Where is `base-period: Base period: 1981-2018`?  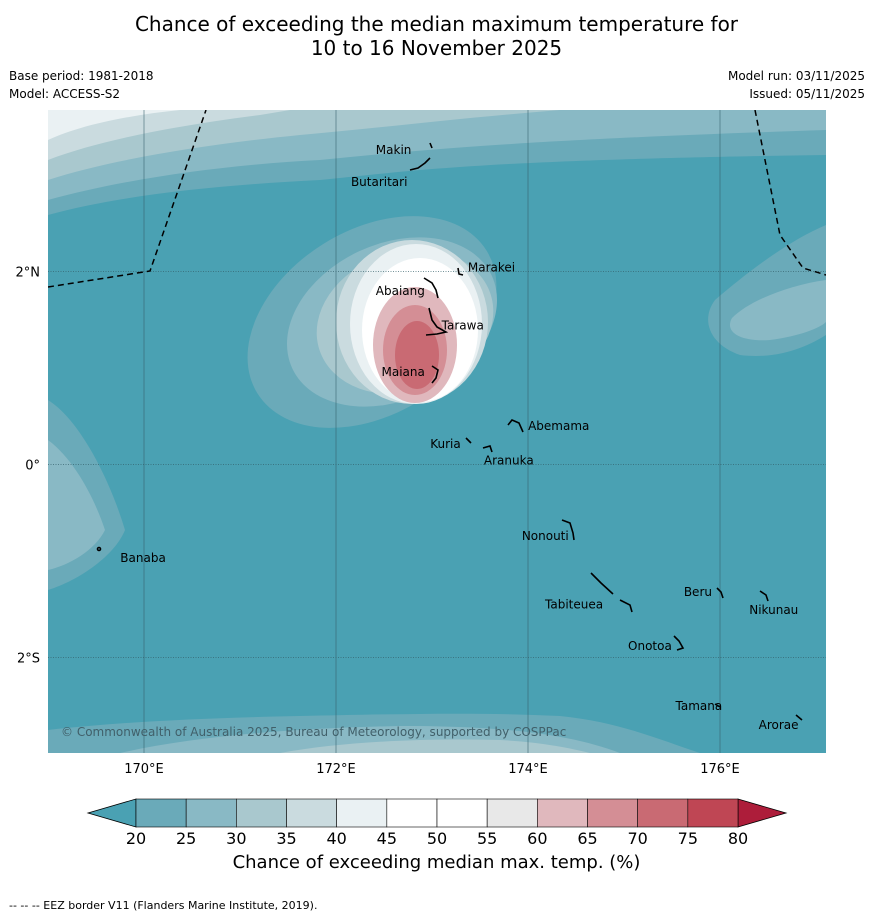 base-period: Base period: 1981-2018 is located at coordinates (81, 76).